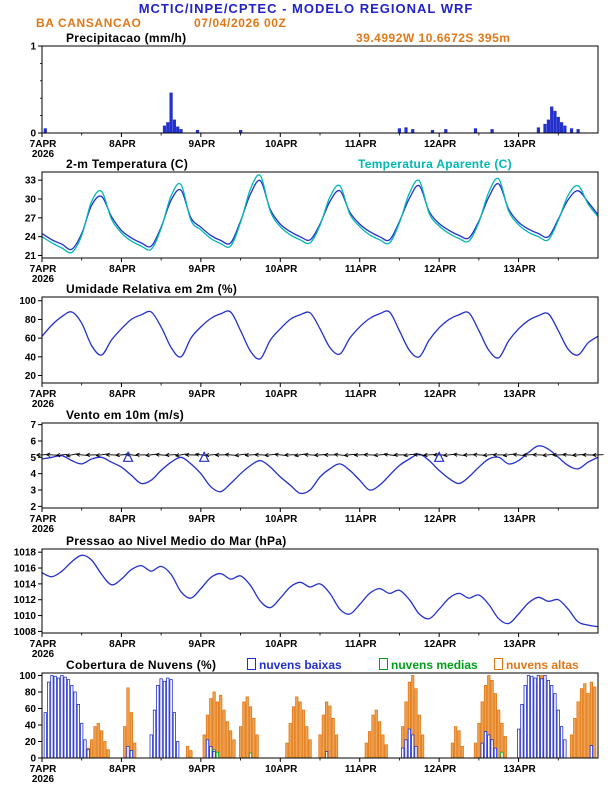 This screenshot has width=612, height=792. What do you see at coordinates (25, 584) in the screenshot?
I see `pressao-y-tick-label: 1014` at bounding box center [25, 584].